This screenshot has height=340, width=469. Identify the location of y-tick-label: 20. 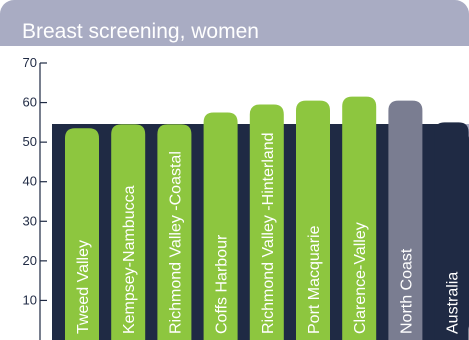
(30, 260).